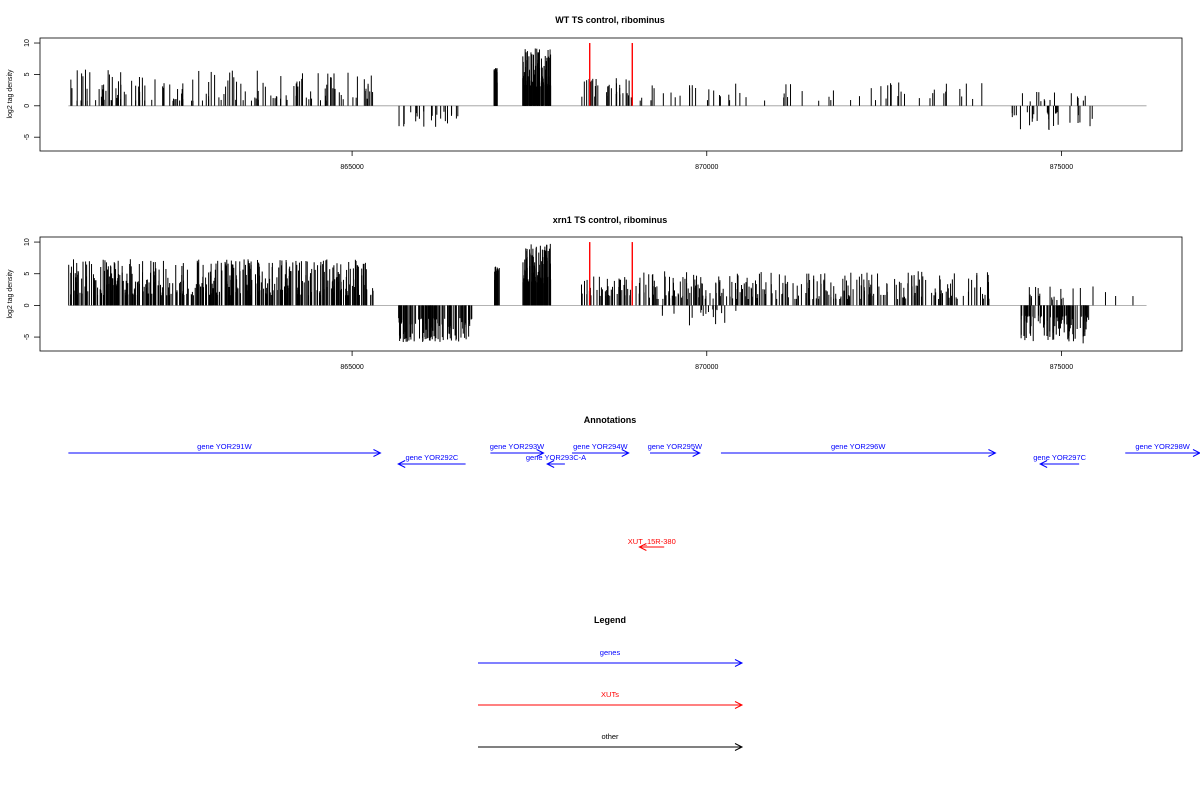 Image resolution: width=1200 pixels, height=800 pixels. I want to click on legend-item-label: genes, so click(610, 652).